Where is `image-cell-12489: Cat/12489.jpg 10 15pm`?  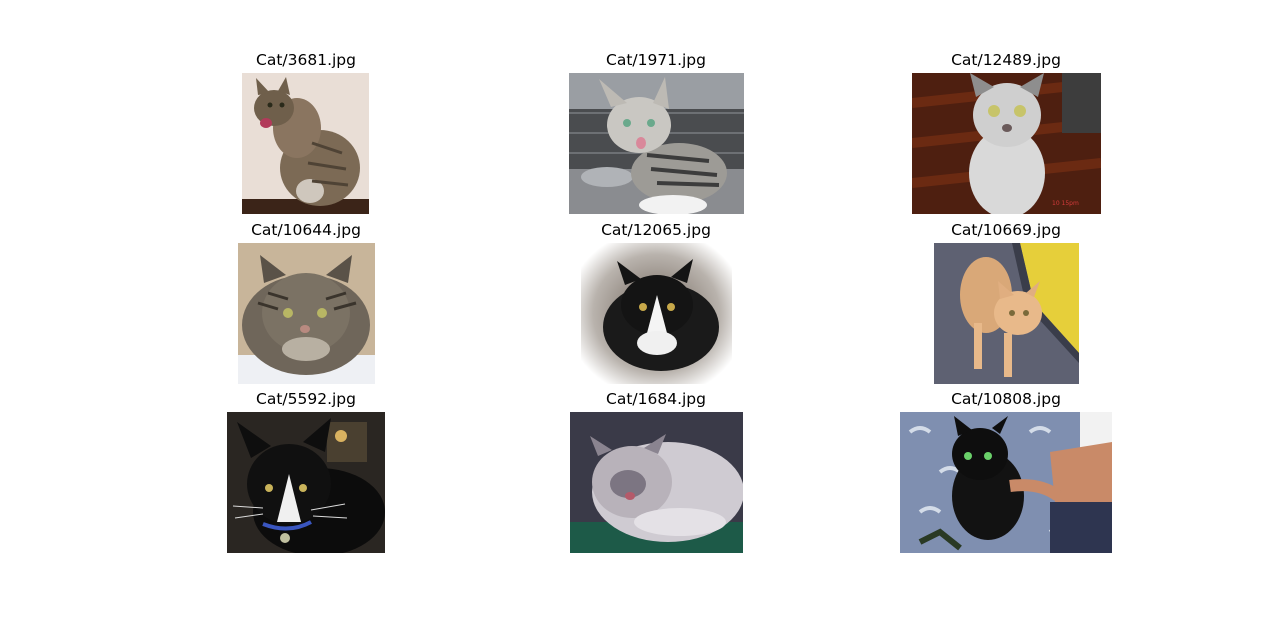 image-cell-12489: Cat/12489.jpg 10 15pm is located at coordinates (1006, 132).